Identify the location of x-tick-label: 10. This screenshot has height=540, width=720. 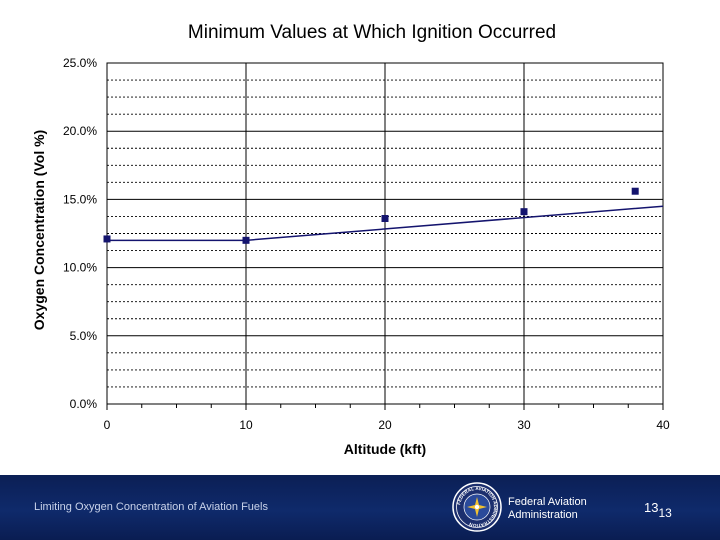
(246, 425).